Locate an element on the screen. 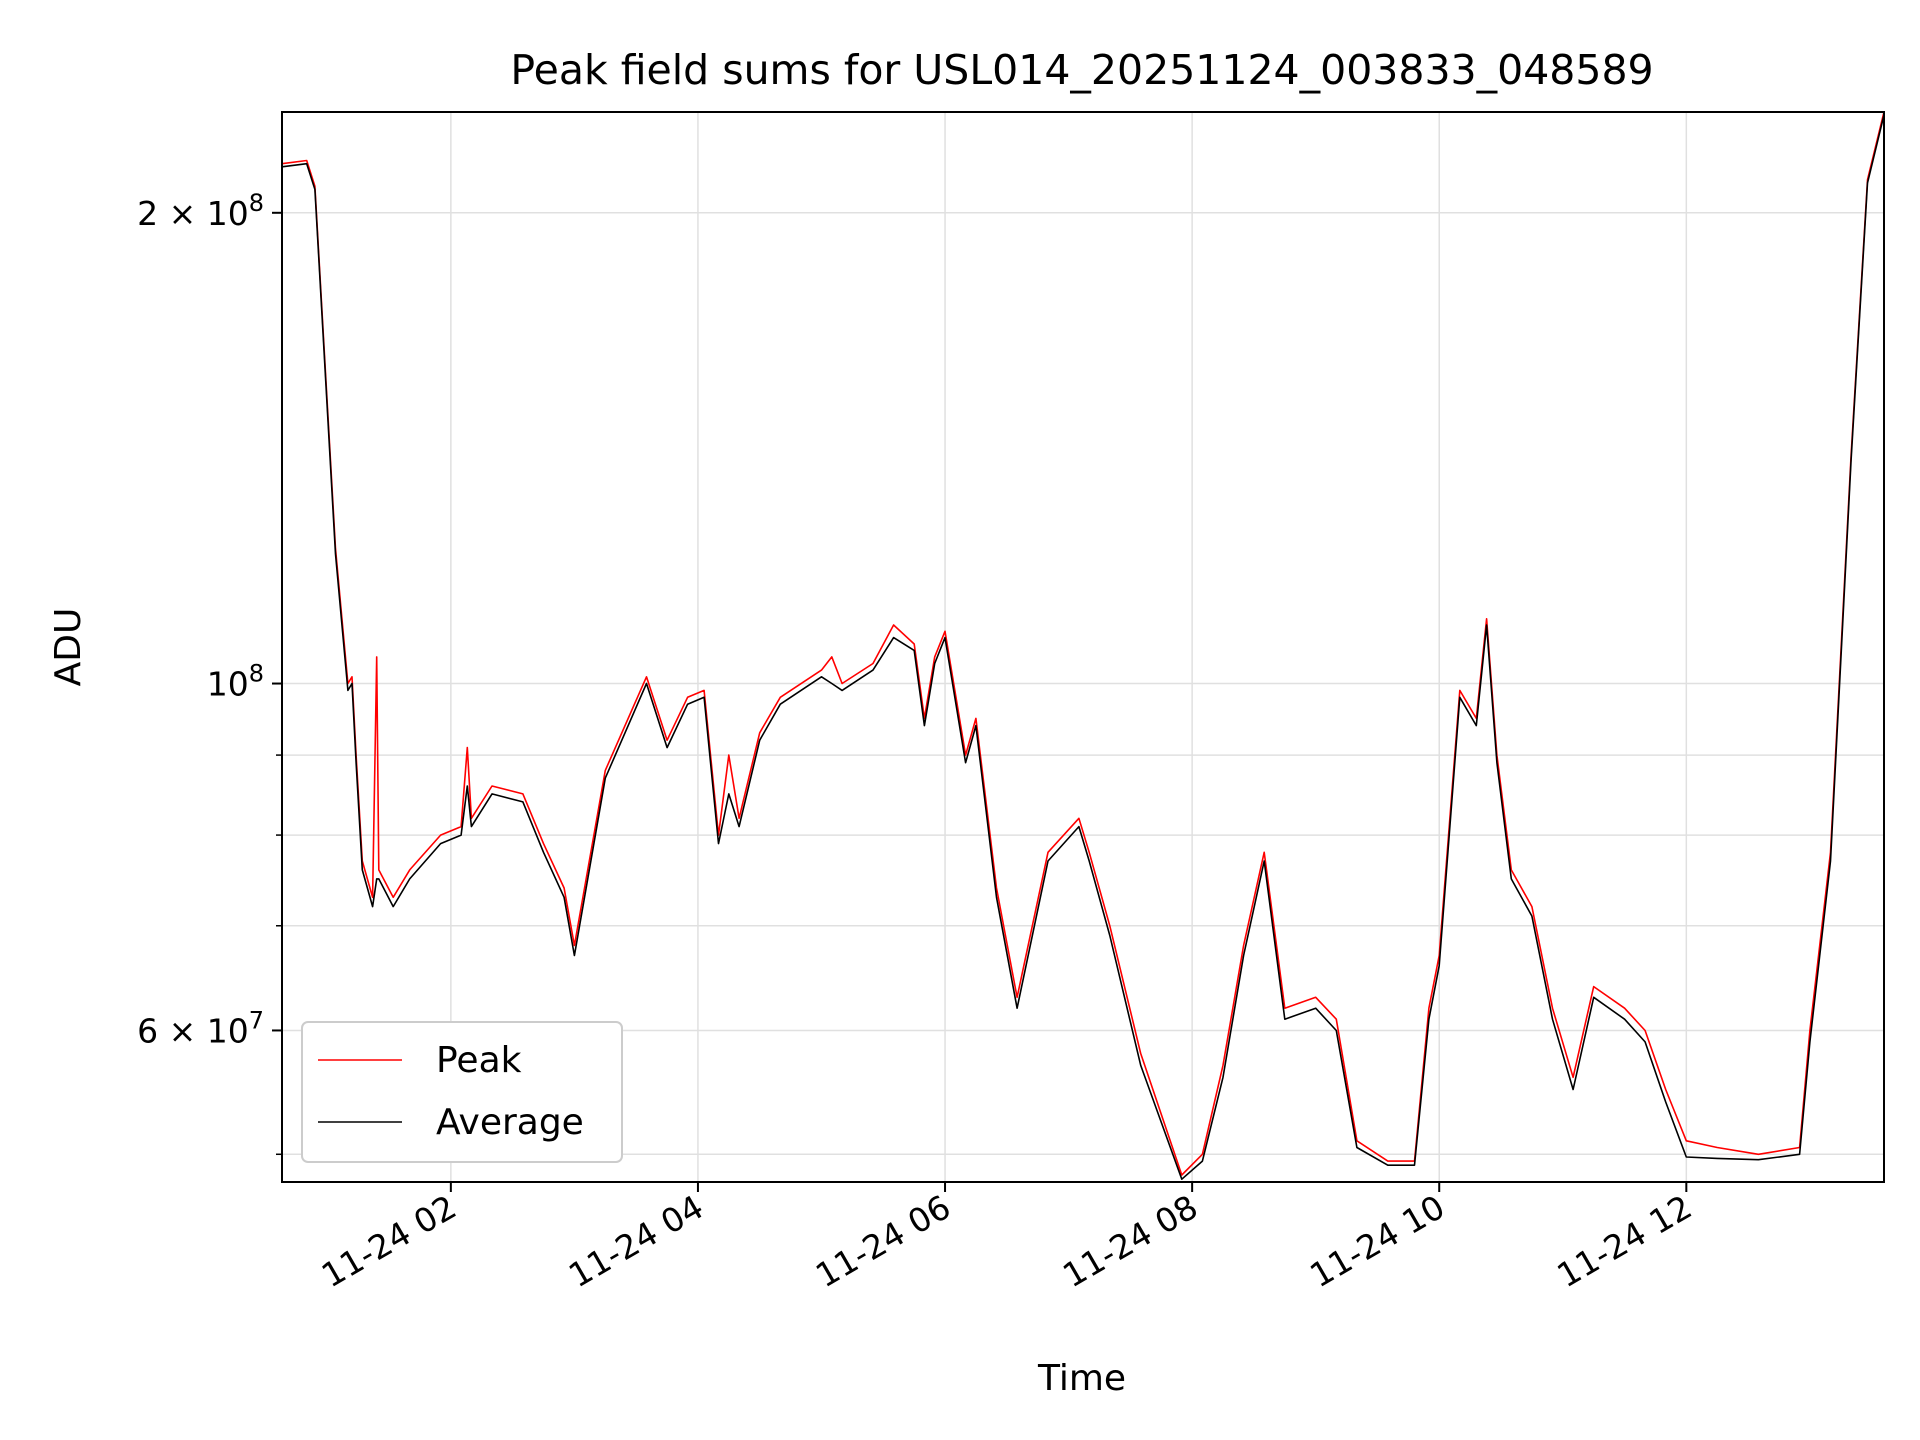 This screenshot has height=1440, width=1920. legend: Peak Average is located at coordinates (462, 1092).